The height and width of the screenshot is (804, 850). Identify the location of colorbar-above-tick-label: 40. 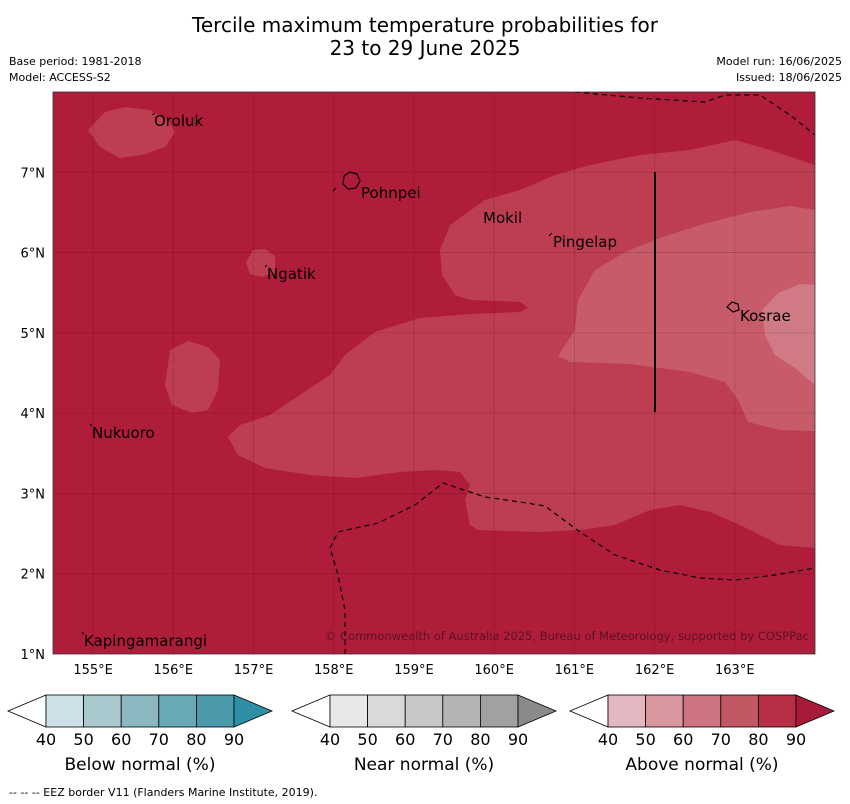
(608, 739).